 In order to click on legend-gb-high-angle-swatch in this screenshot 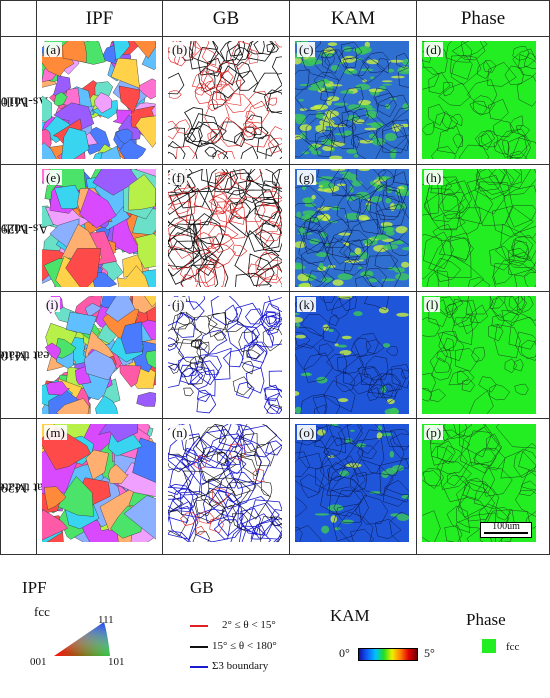, I will do `click(199, 647)`.